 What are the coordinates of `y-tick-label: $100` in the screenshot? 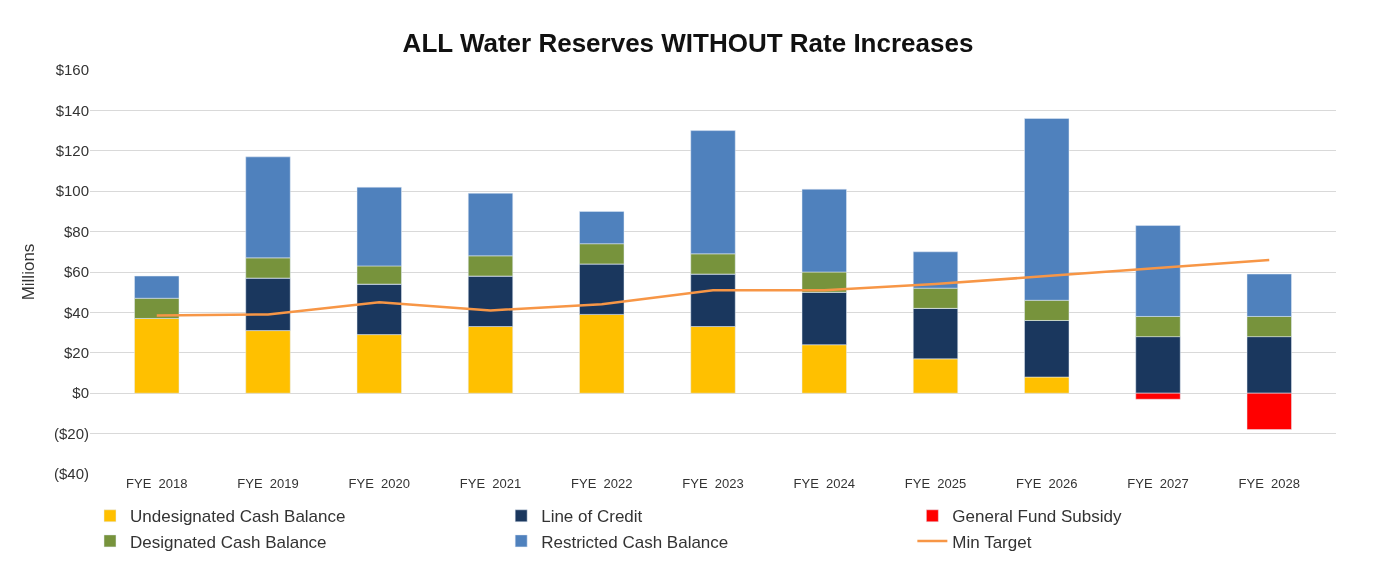 It's located at (72, 191).